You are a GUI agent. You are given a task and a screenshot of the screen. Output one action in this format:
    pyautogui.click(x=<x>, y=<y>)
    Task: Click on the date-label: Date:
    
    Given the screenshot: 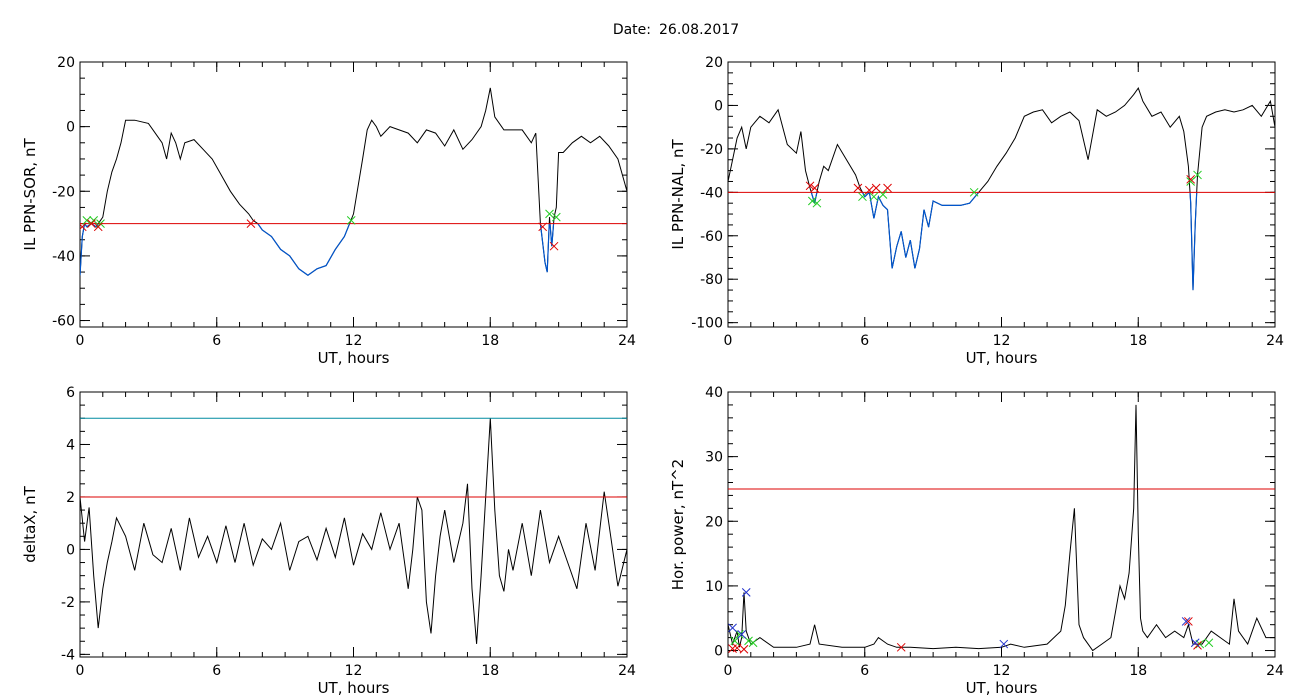 What is the action you would take?
    pyautogui.click(x=632, y=30)
    